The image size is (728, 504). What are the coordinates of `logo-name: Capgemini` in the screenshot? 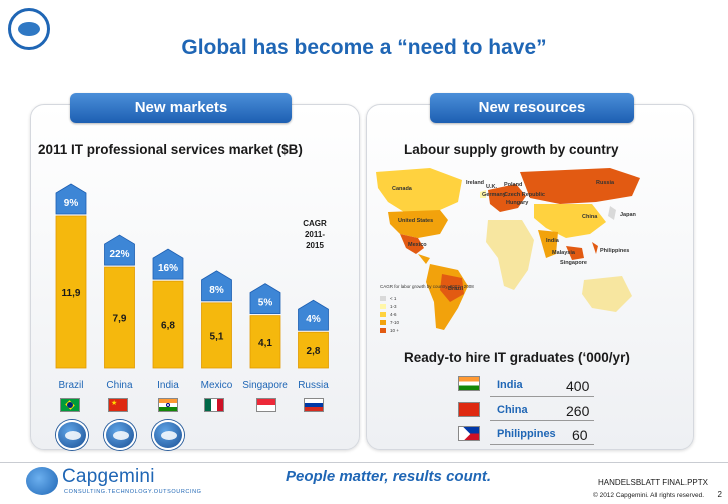 It's located at (108, 476).